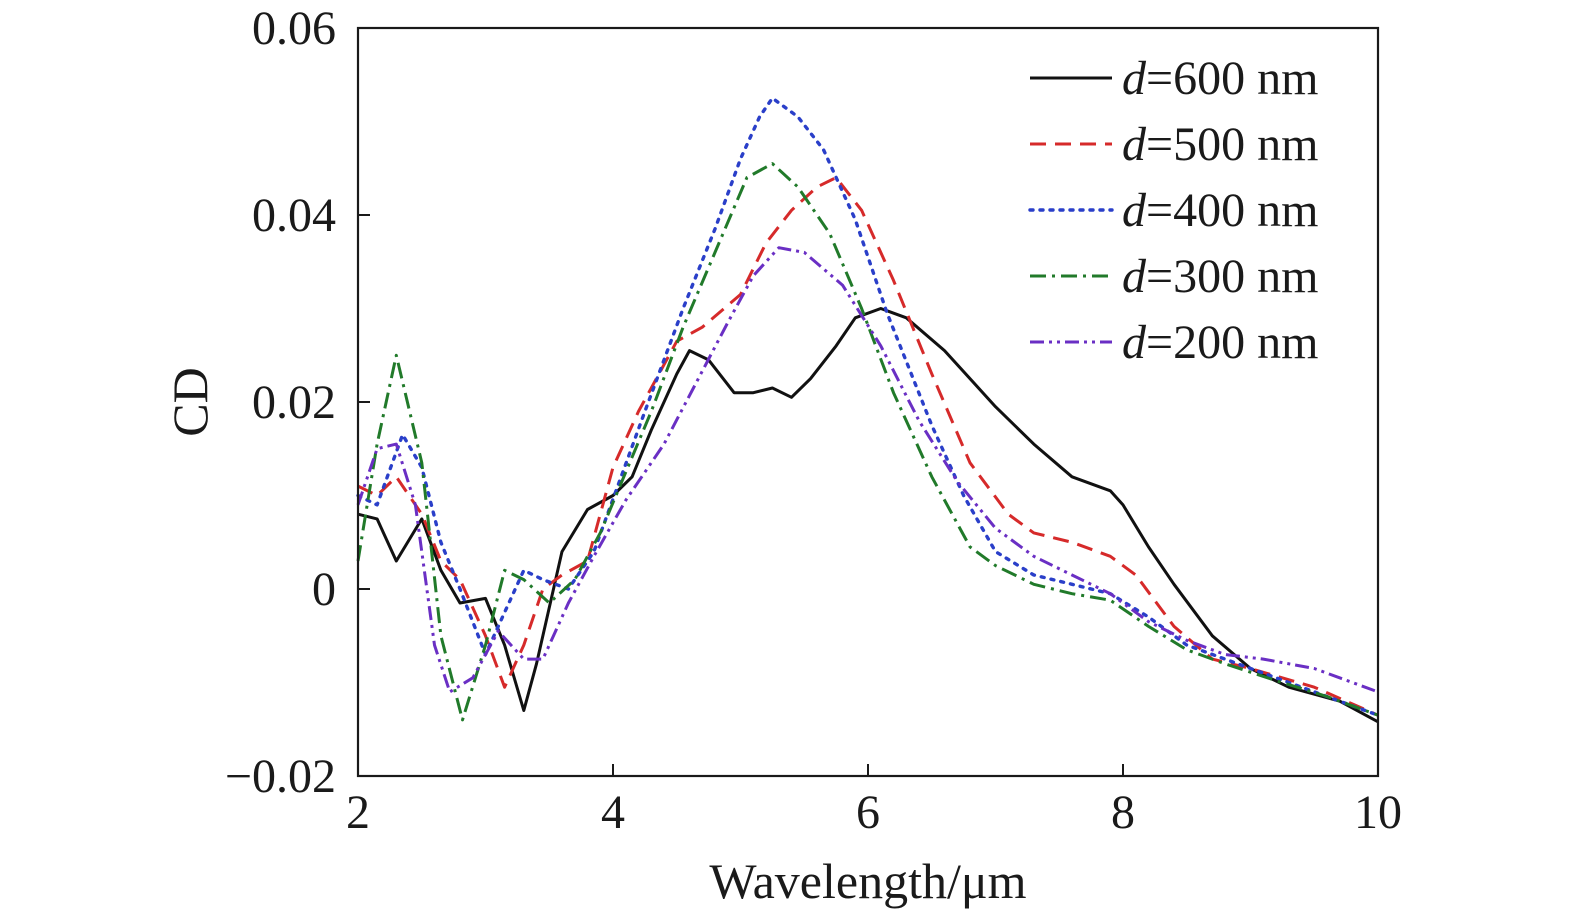 The height and width of the screenshot is (921, 1575). What do you see at coordinates (294, 215) in the screenshot?
I see `y-tick-label: 0.04` at bounding box center [294, 215].